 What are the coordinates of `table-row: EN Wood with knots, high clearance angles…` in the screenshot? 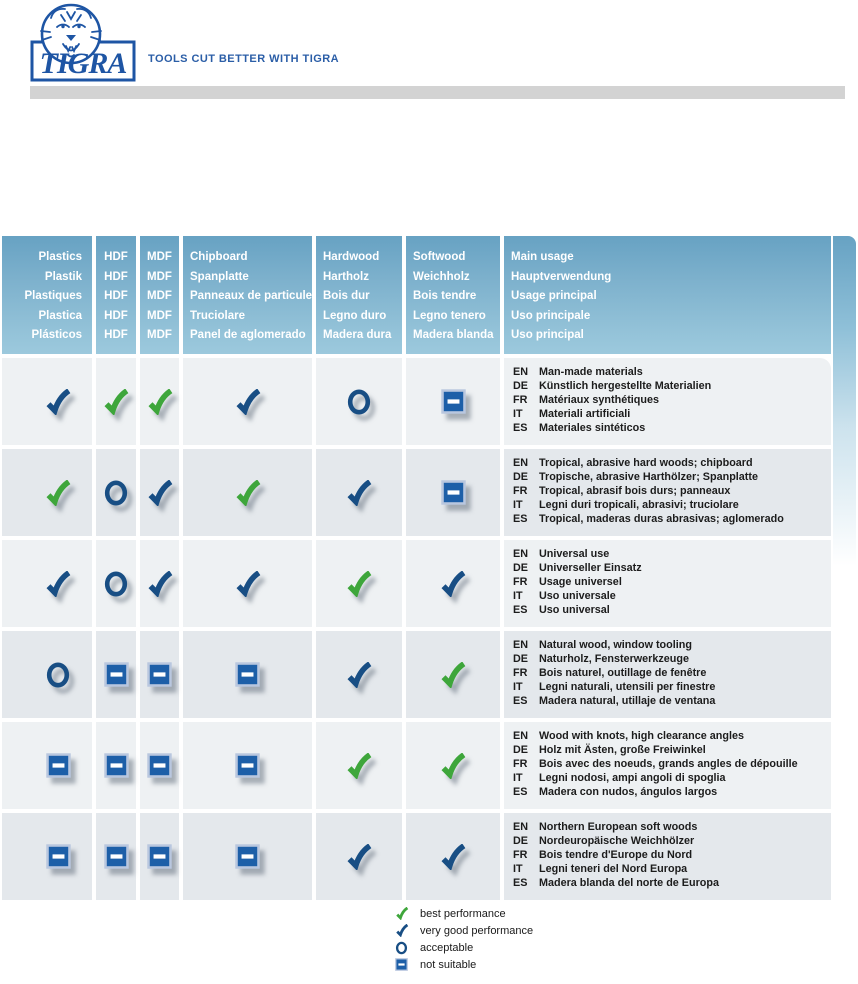 It's located at (416, 765).